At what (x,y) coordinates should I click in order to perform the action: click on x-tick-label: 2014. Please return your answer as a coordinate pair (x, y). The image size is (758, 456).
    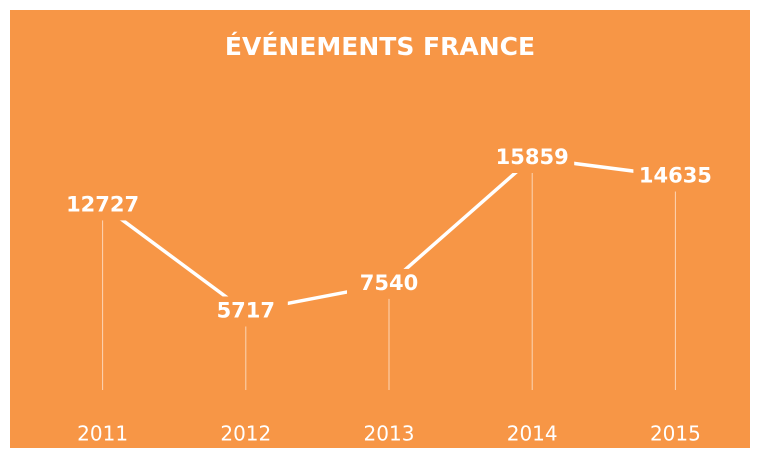
    Looking at the image, I should click on (532, 434).